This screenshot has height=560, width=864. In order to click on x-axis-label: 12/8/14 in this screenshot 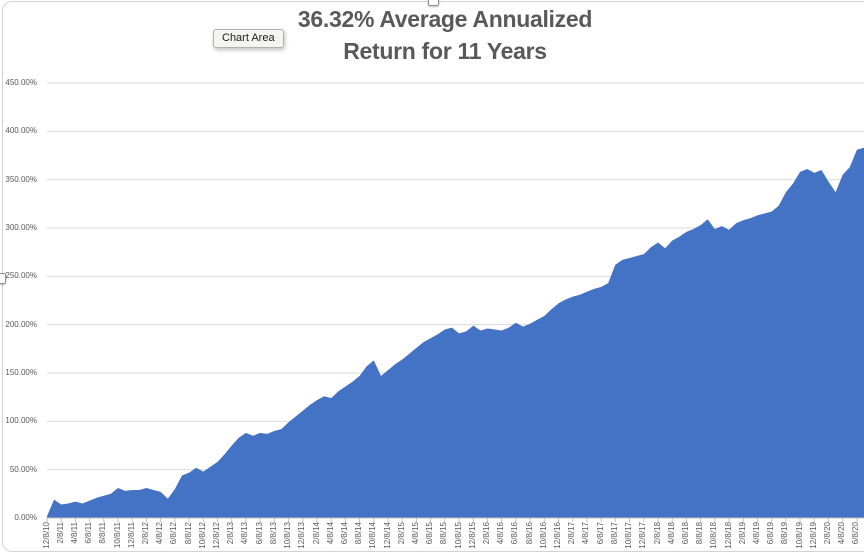, I will do `click(387, 535)`.